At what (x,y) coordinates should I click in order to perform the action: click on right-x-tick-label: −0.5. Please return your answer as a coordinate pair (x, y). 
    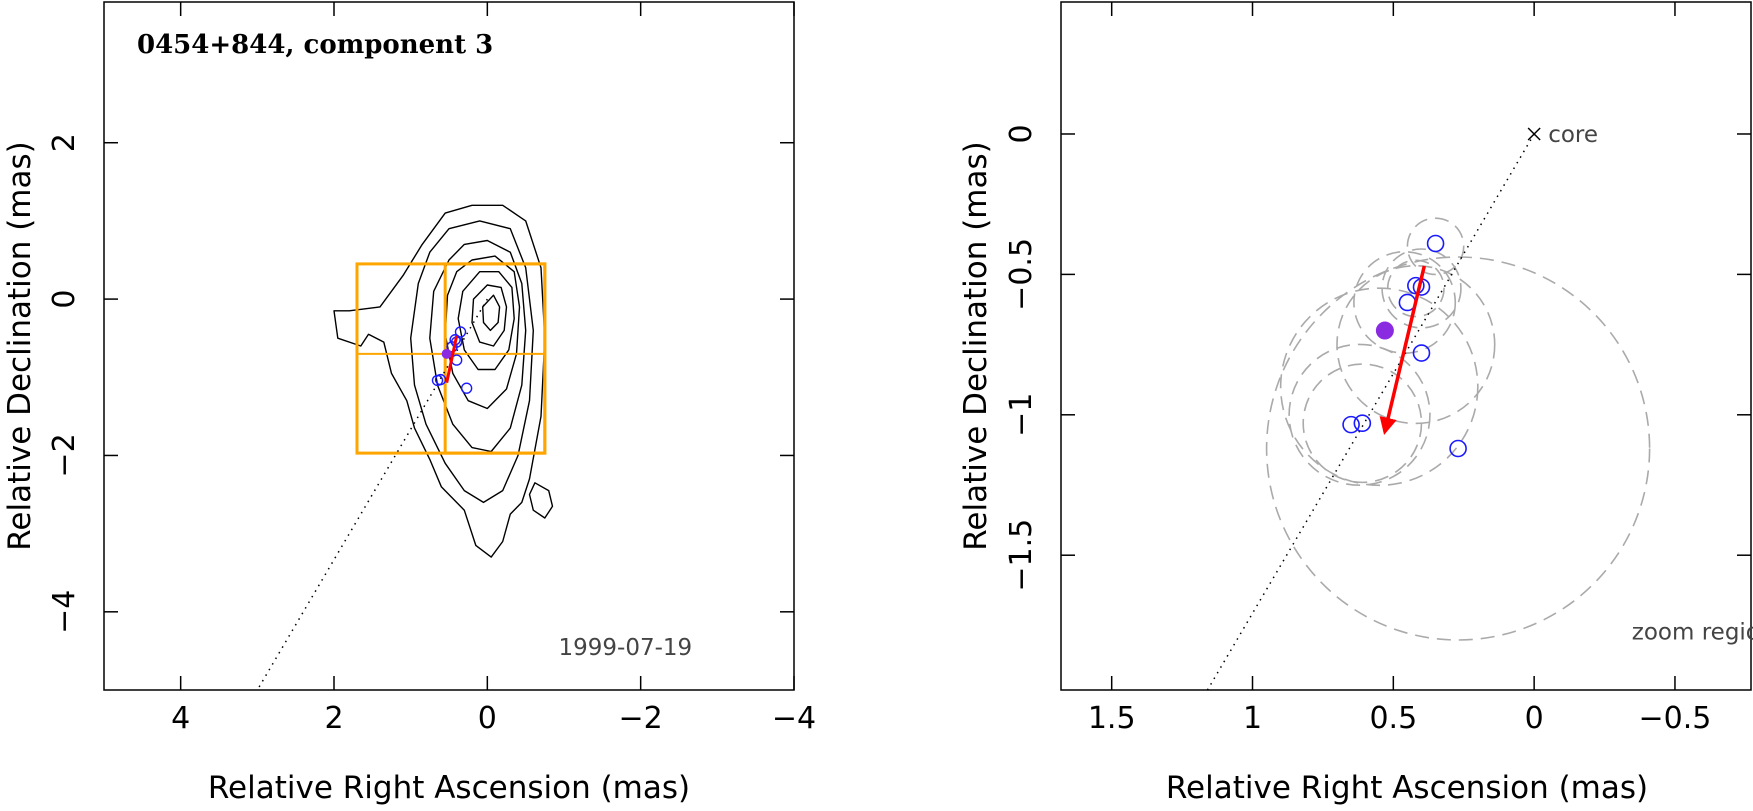
    Looking at the image, I should click on (1675, 718).